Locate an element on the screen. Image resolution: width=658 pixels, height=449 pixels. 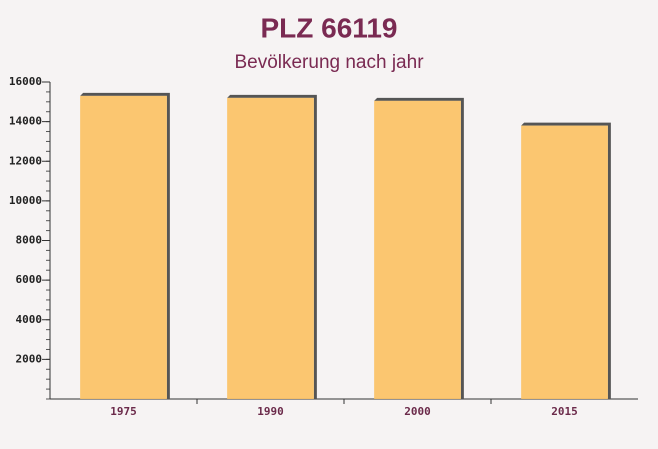
y-tick-label: 6000 is located at coordinates (29, 279).